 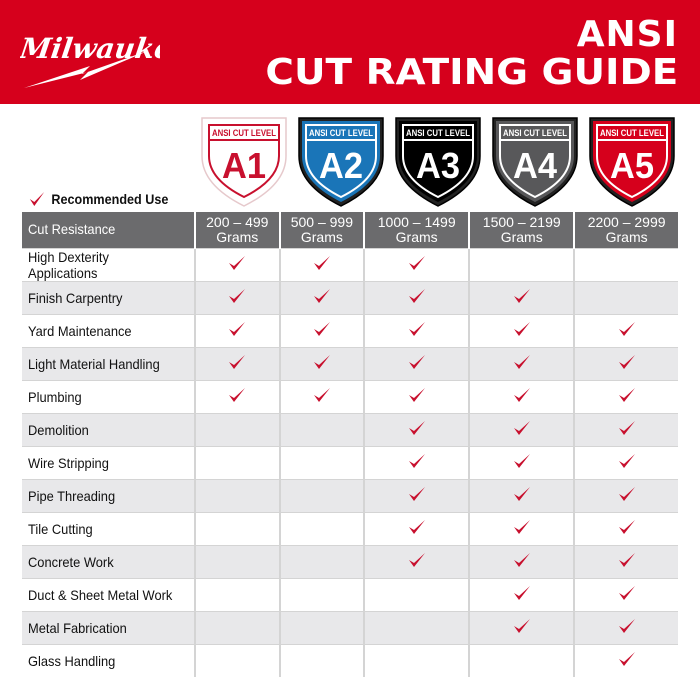 What do you see at coordinates (108, 230) in the screenshot?
I see `column-header-cut-resistance: Cut Resistance` at bounding box center [108, 230].